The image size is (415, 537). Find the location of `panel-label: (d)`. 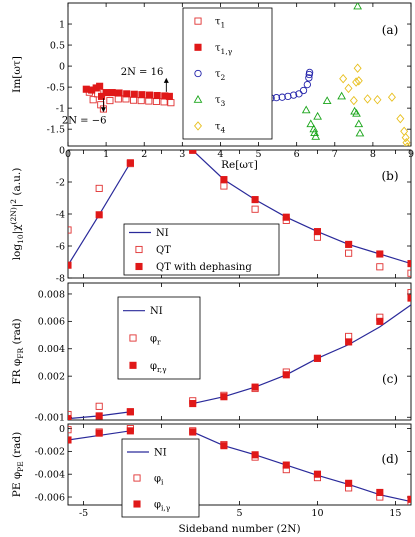

panel-label: (d) is located at coordinates (389, 459).